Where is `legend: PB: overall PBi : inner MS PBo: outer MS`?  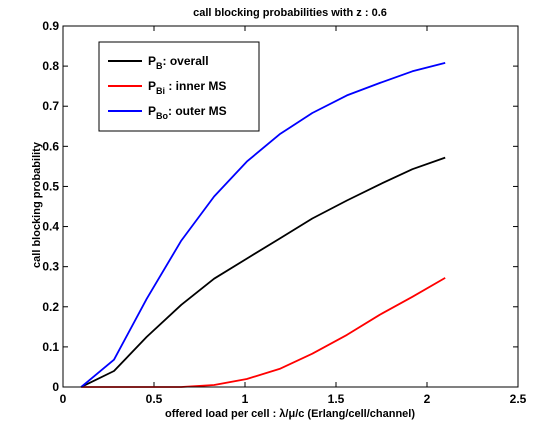 legend: PB: overall PBi : inner MS PBo: outer MS is located at coordinates (179, 86).